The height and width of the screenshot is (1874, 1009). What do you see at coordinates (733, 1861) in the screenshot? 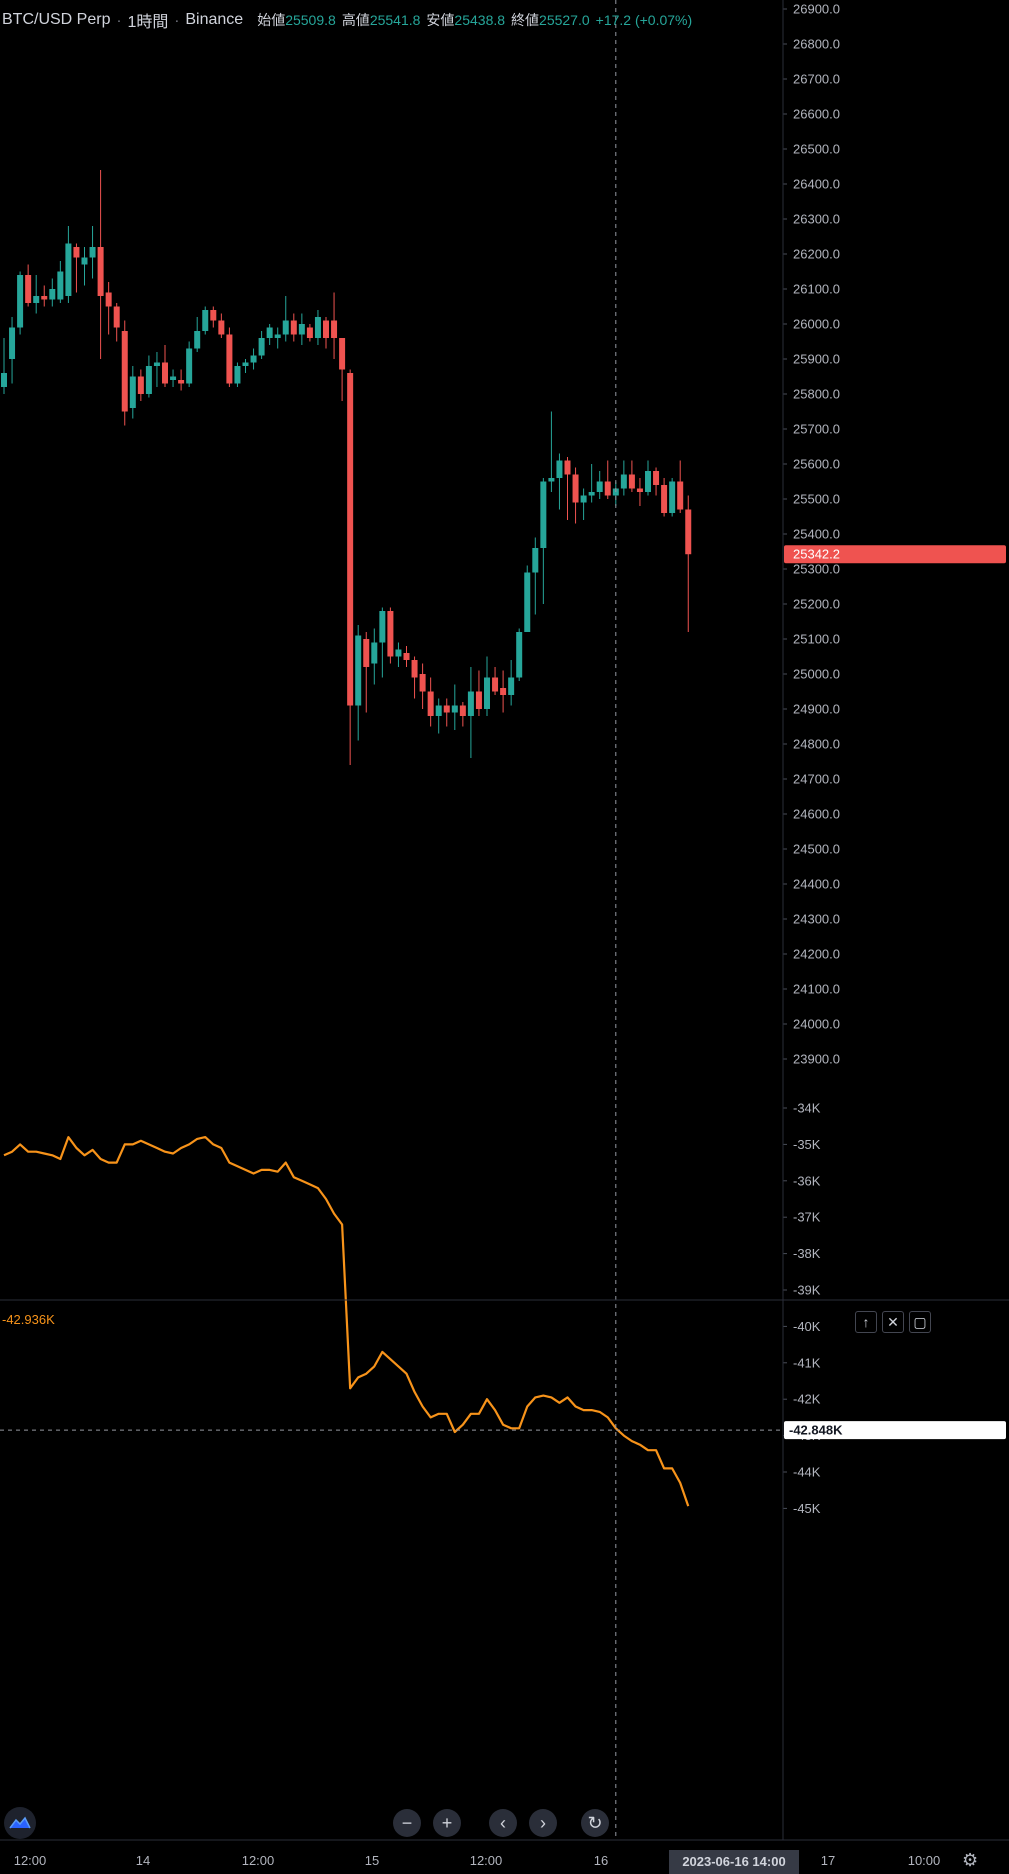
I see `crosshair-time-label: 2023-06-16 14:00` at bounding box center [733, 1861].